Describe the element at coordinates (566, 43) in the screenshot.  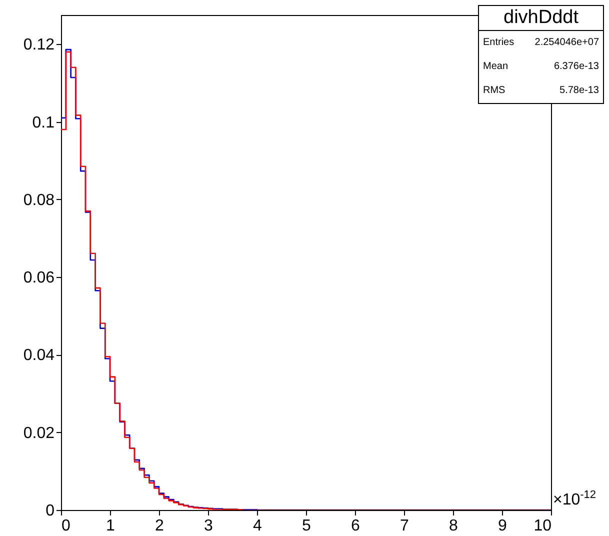
I see `annotation: 2.254046e+07` at that location.